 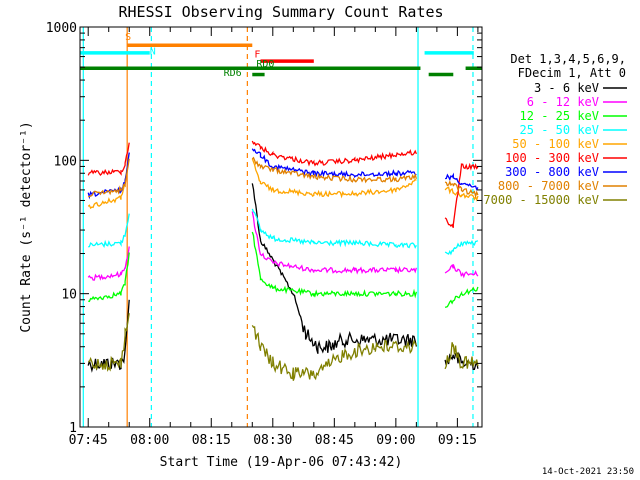 What do you see at coordinates (559, 116) in the screenshot?
I see `legend-label-2: 12 - 25 keV` at bounding box center [559, 116].